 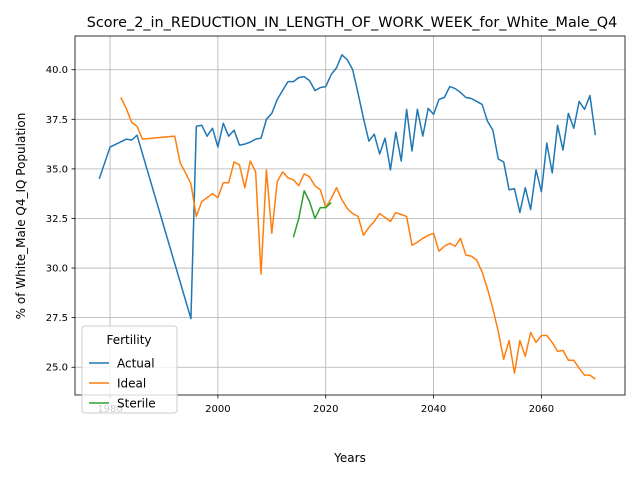 What do you see at coordinates (57, 318) in the screenshot?
I see `y-tick-label: 27.5` at bounding box center [57, 318].